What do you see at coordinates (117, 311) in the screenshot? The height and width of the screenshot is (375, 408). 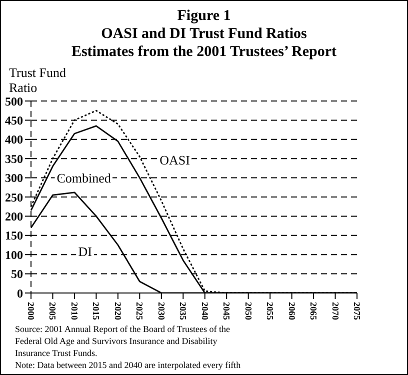 I see `x-tick-label: 2020` at bounding box center [117, 311].